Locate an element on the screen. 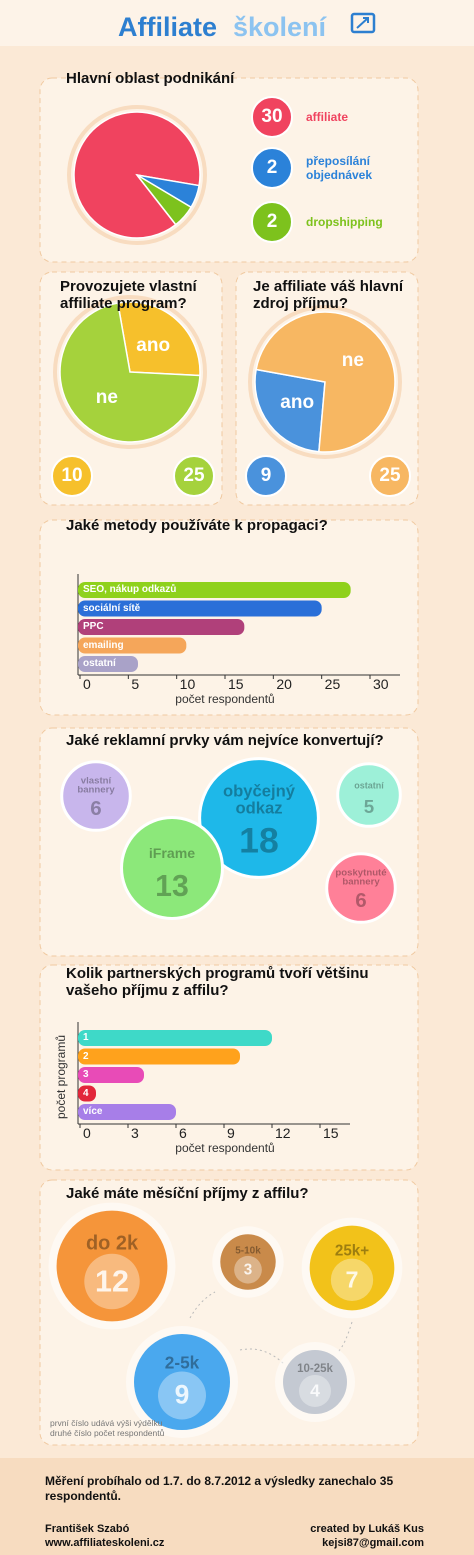  coin-value: 12 is located at coordinates (112, 1281).